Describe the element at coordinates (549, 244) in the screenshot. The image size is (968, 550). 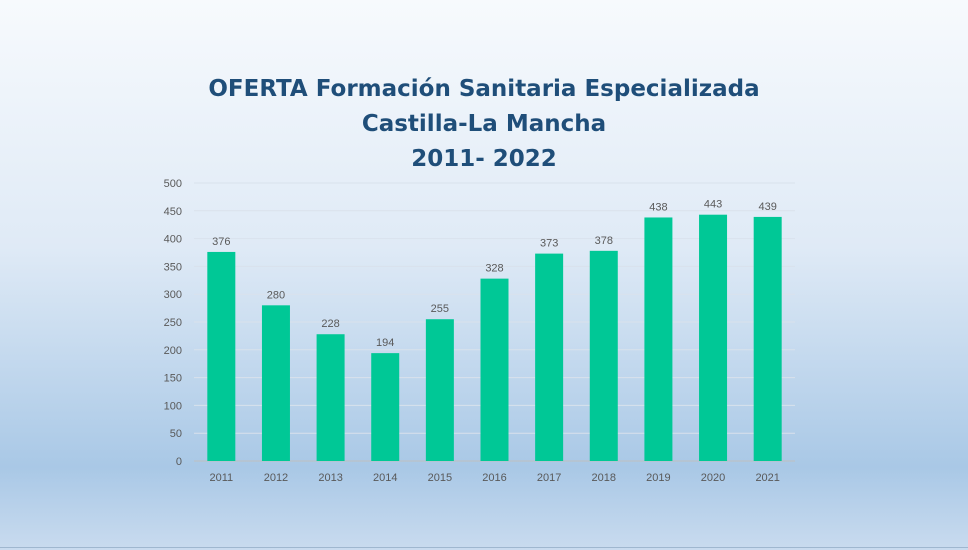
I see `data-label: 373` at that location.